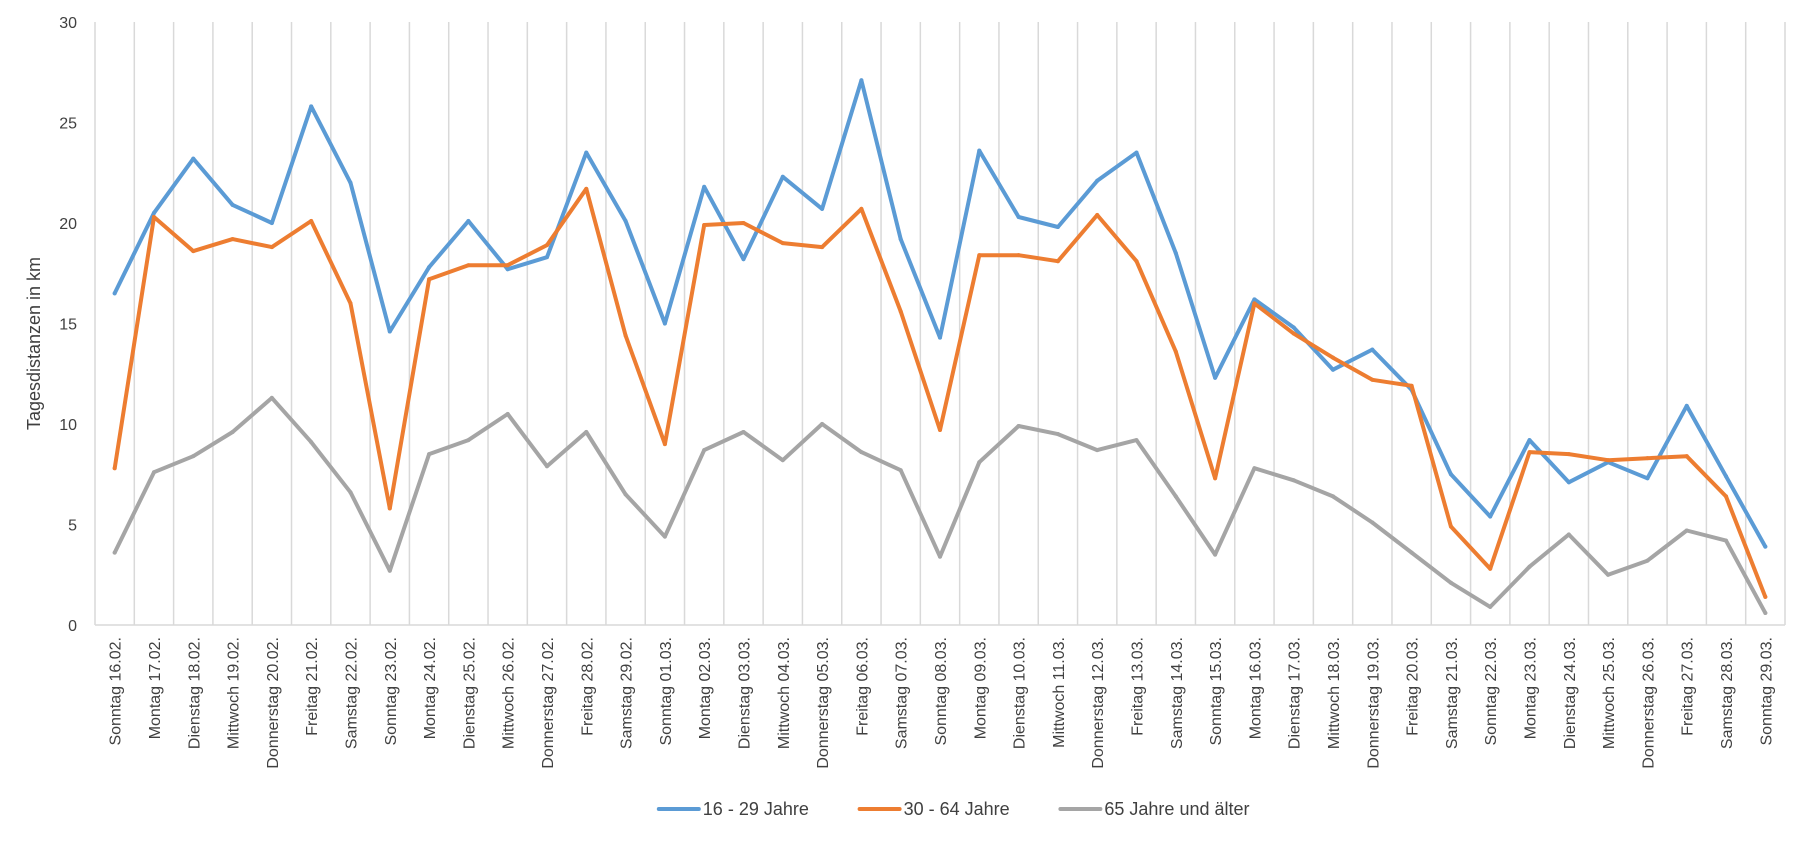 Image resolution: width=1808 pixels, height=842 pixels. I want to click on x-tick-label: Sonntag 01.03., so click(666, 691).